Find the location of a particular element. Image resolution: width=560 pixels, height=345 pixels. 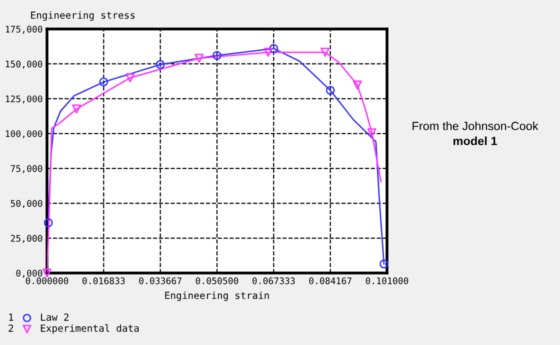

x-tick-label: 0.067333 is located at coordinates (273, 280).